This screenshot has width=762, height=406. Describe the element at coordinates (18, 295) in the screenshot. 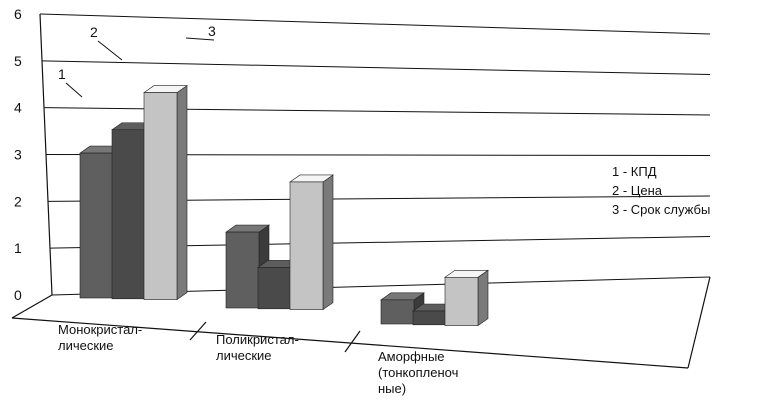

I see `y-tick-label-0: 0` at that location.